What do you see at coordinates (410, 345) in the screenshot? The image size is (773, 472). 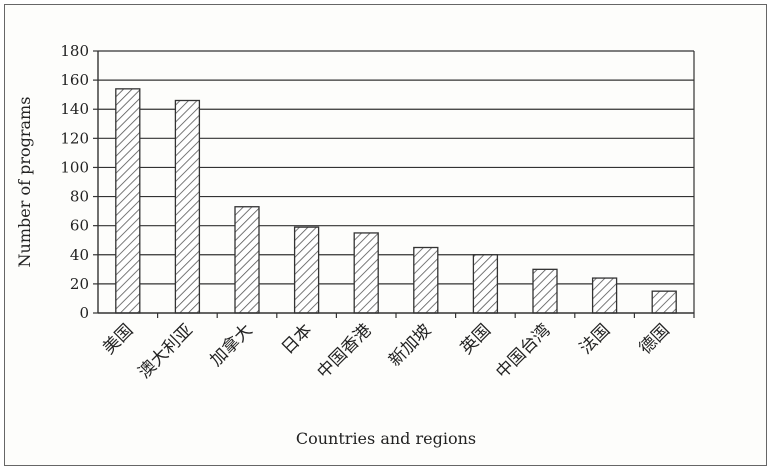 I see `x-category-label: 新加坡` at bounding box center [410, 345].